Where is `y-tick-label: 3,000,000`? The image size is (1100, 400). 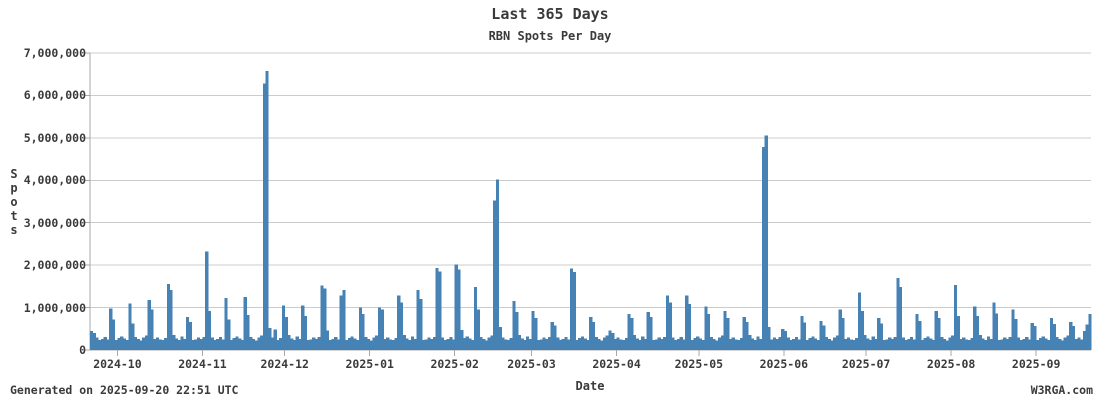
y-tick-label: 3,000,000 is located at coordinates (54, 222).